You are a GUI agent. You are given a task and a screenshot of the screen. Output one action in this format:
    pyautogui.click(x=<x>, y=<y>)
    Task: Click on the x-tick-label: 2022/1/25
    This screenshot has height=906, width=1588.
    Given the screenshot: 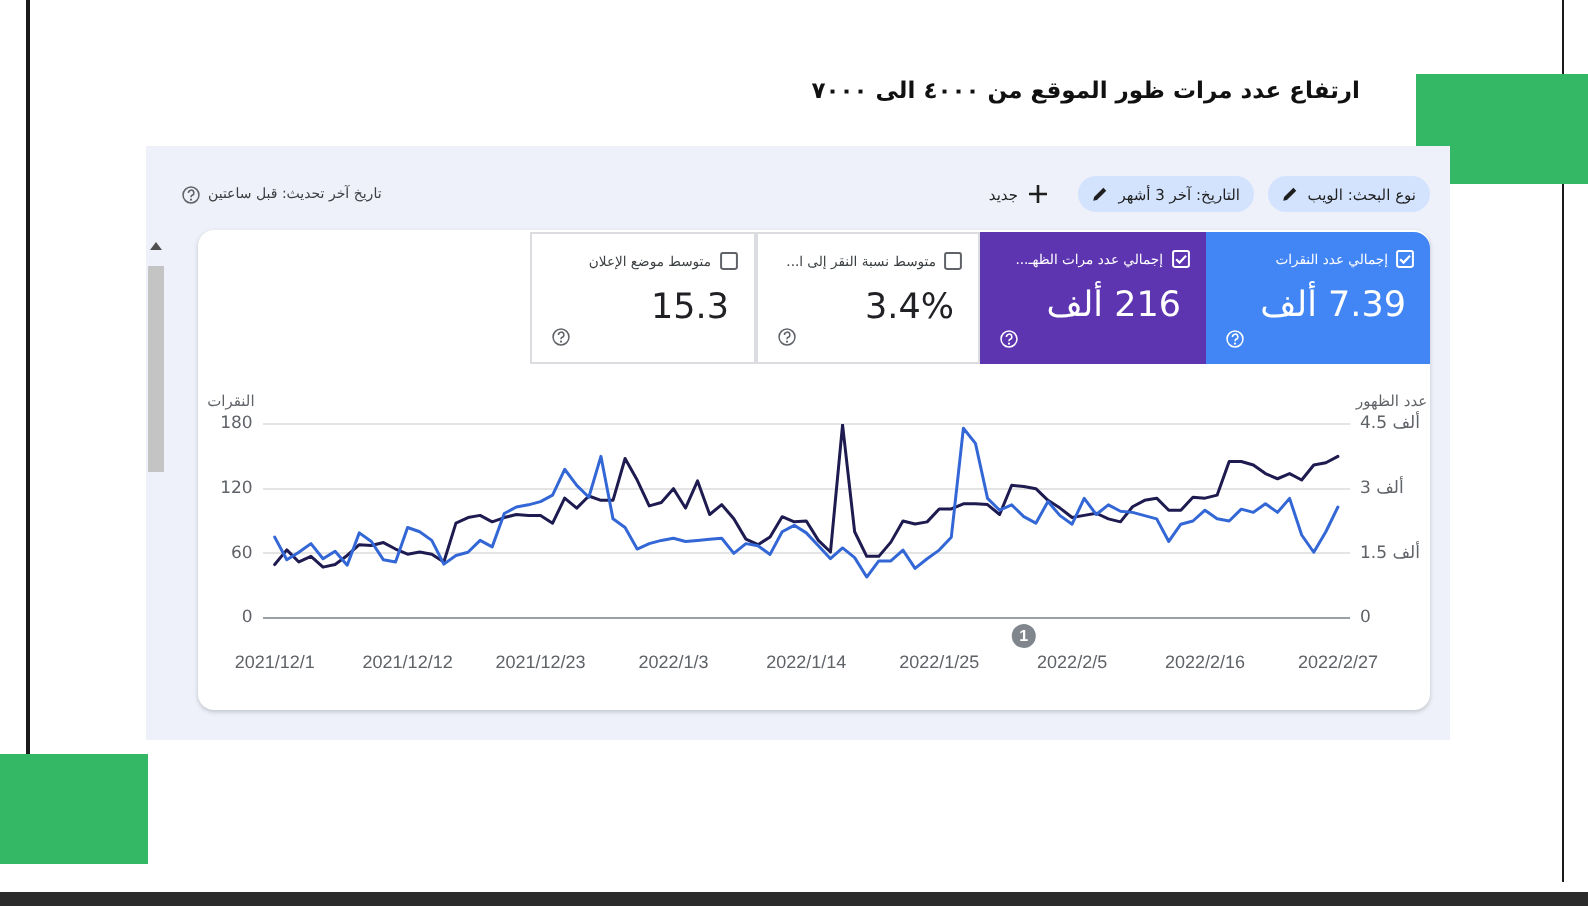 What is the action you would take?
    pyautogui.click(x=939, y=661)
    